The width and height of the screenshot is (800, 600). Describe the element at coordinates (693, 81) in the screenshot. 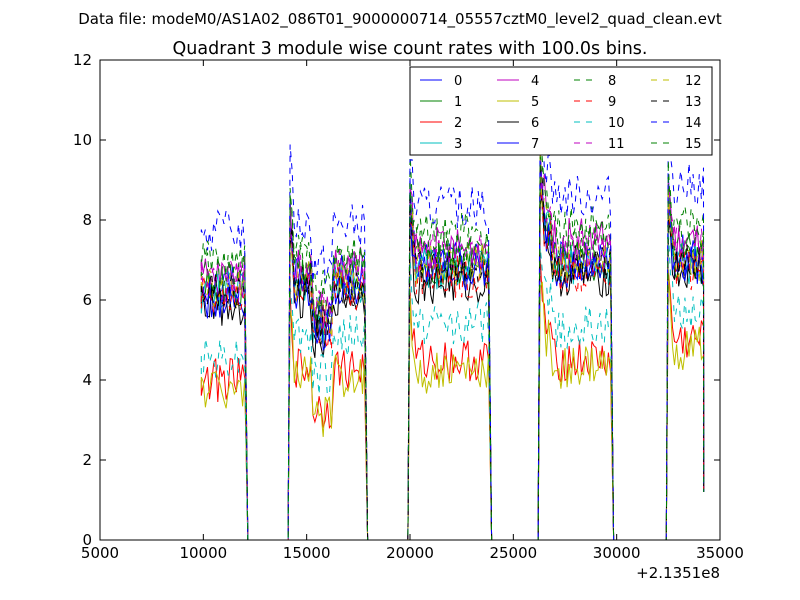

I see `legend-label-12: 12` at that location.